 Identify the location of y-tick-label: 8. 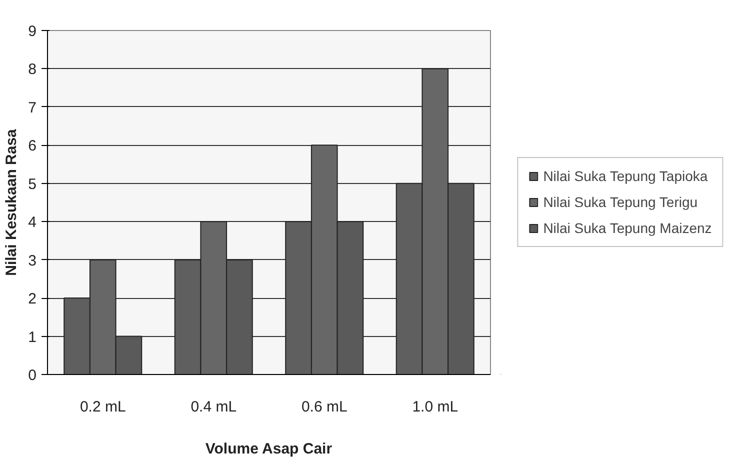
(32, 69).